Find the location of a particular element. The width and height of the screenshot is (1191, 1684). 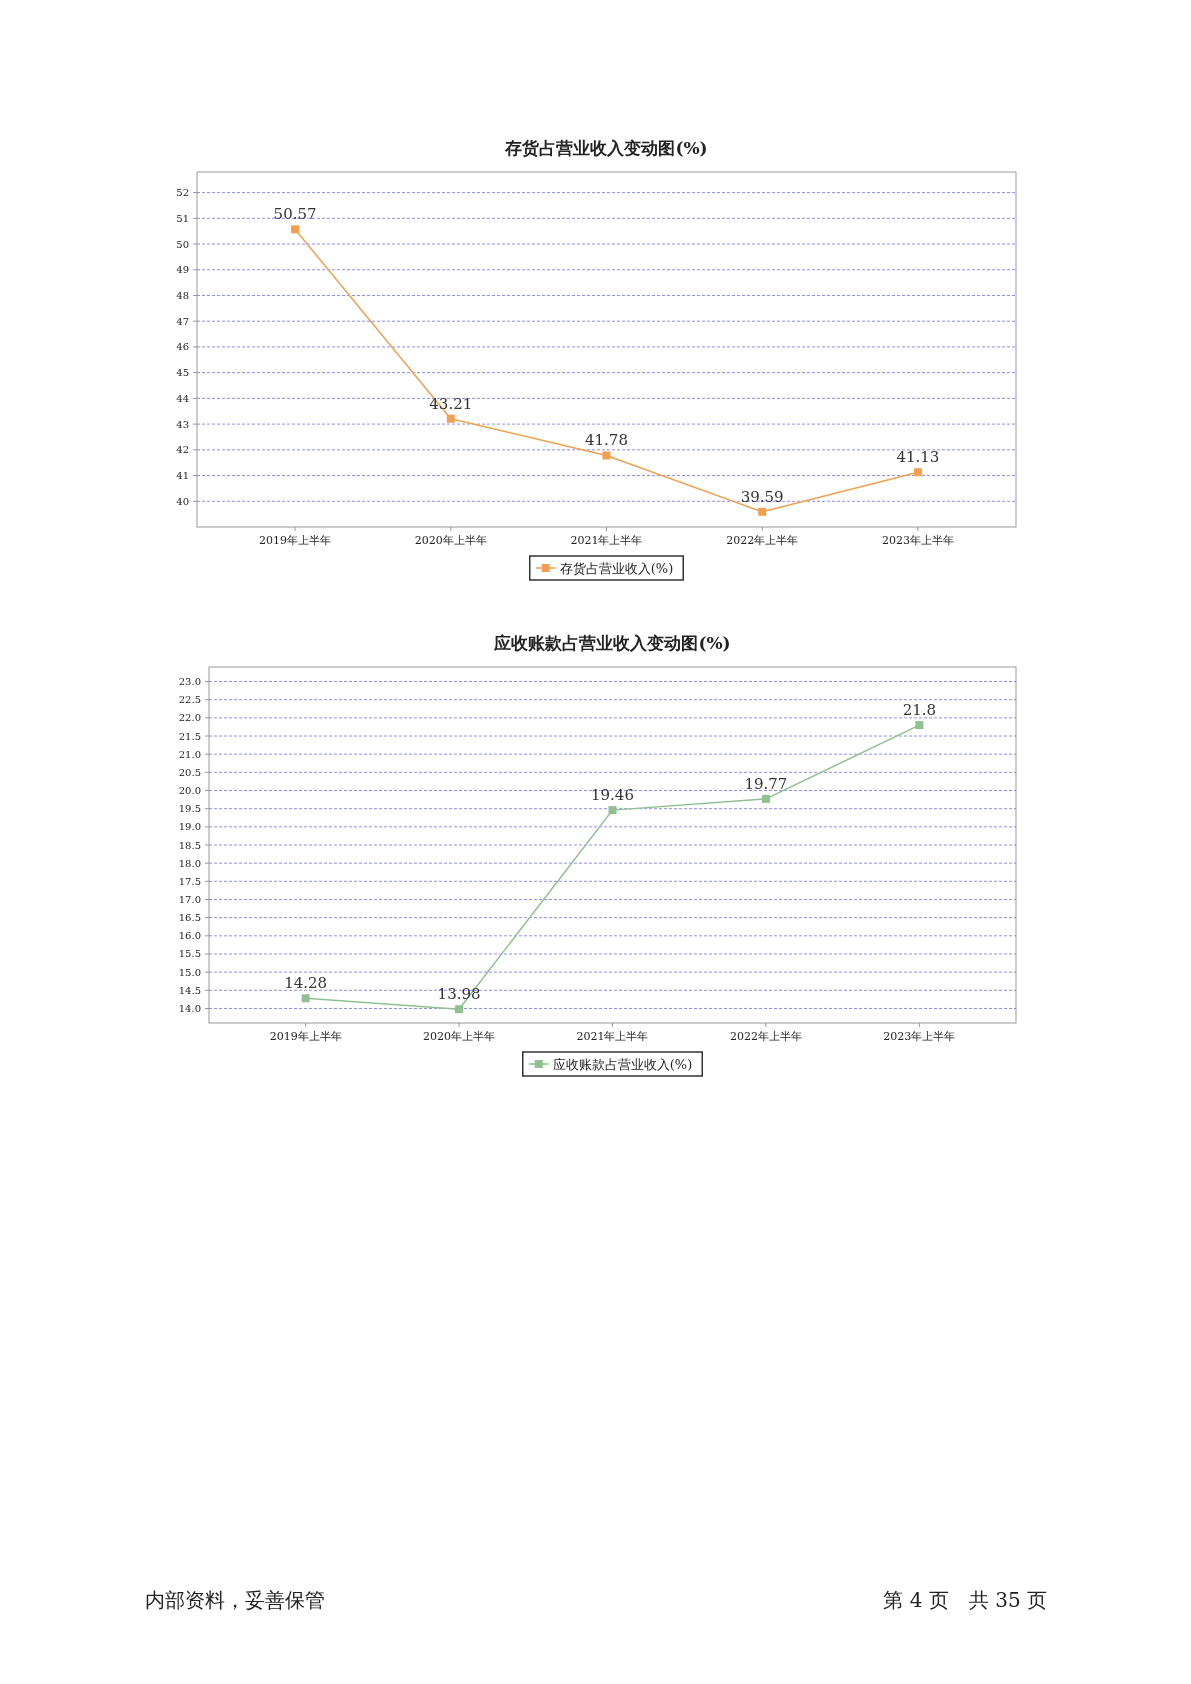

y-tick-label: 21.0 is located at coordinates (189, 754).